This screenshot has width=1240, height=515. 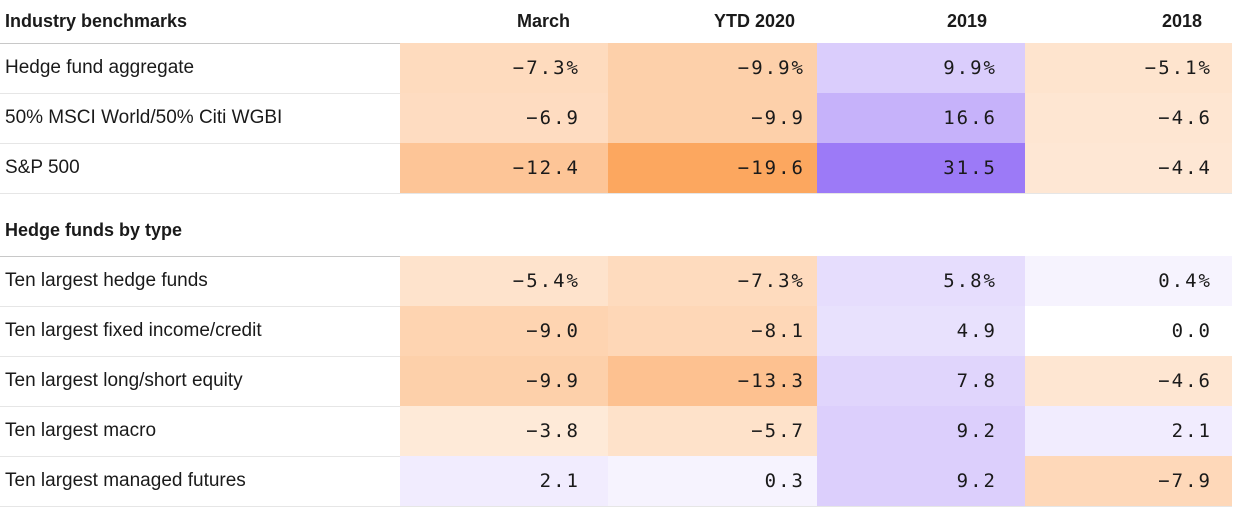 I want to click on value-cell: 7.8, so click(x=921, y=381).